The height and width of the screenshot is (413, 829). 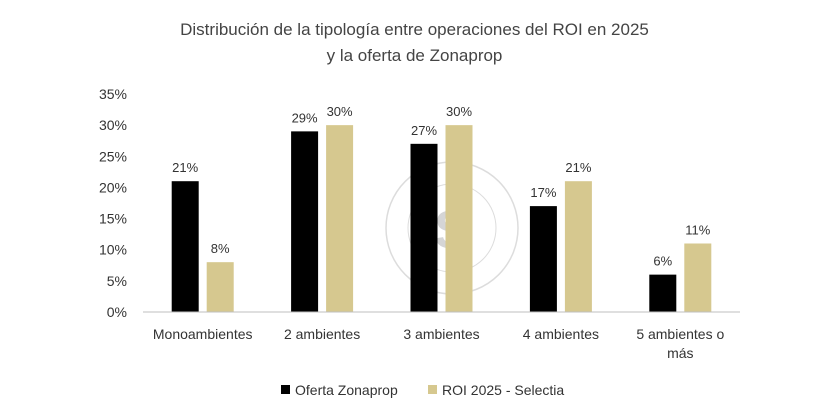 What do you see at coordinates (503, 390) in the screenshot?
I see `legend-label: ROI 2025 - Selectia` at bounding box center [503, 390].